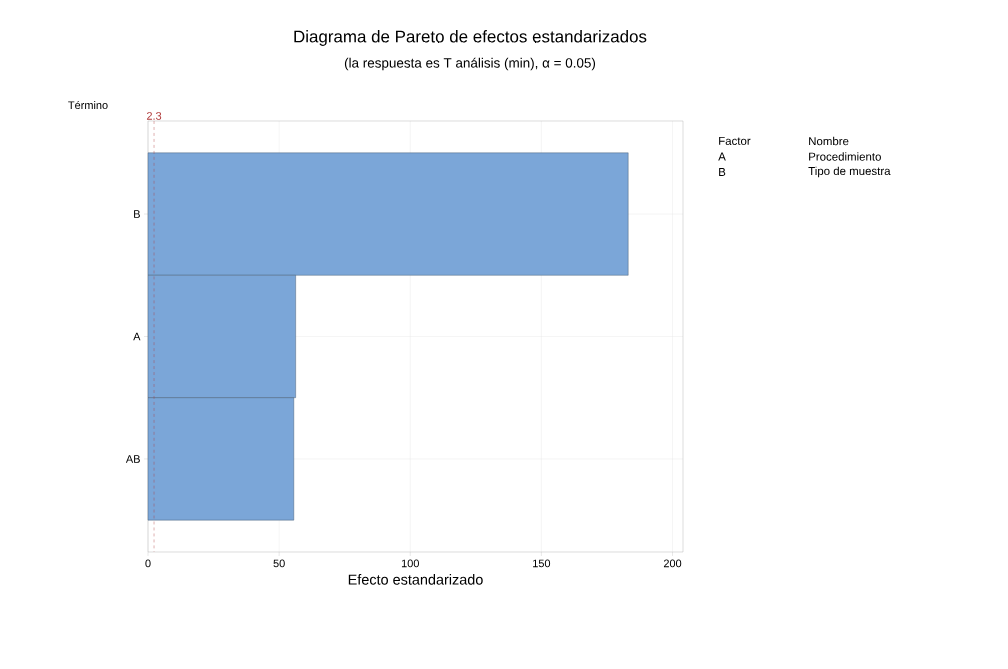 This screenshot has width=1008, height=669. What do you see at coordinates (137, 214) in the screenshot?
I see `y-tick-label: B` at bounding box center [137, 214].